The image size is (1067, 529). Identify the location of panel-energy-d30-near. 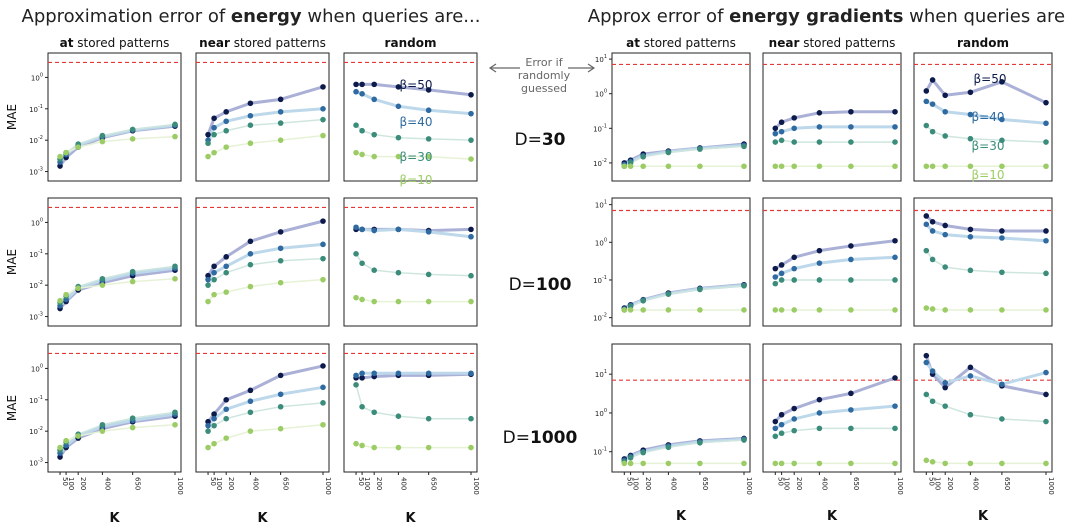
(262, 117).